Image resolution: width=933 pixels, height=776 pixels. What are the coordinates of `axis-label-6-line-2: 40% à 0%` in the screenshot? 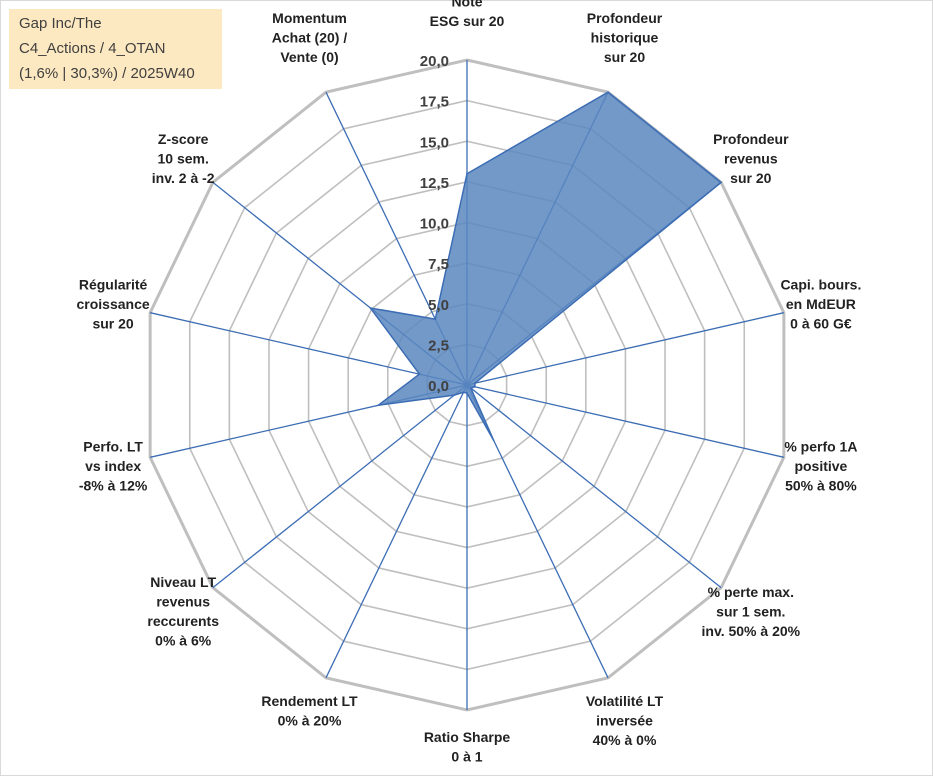 It's located at (625, 740).